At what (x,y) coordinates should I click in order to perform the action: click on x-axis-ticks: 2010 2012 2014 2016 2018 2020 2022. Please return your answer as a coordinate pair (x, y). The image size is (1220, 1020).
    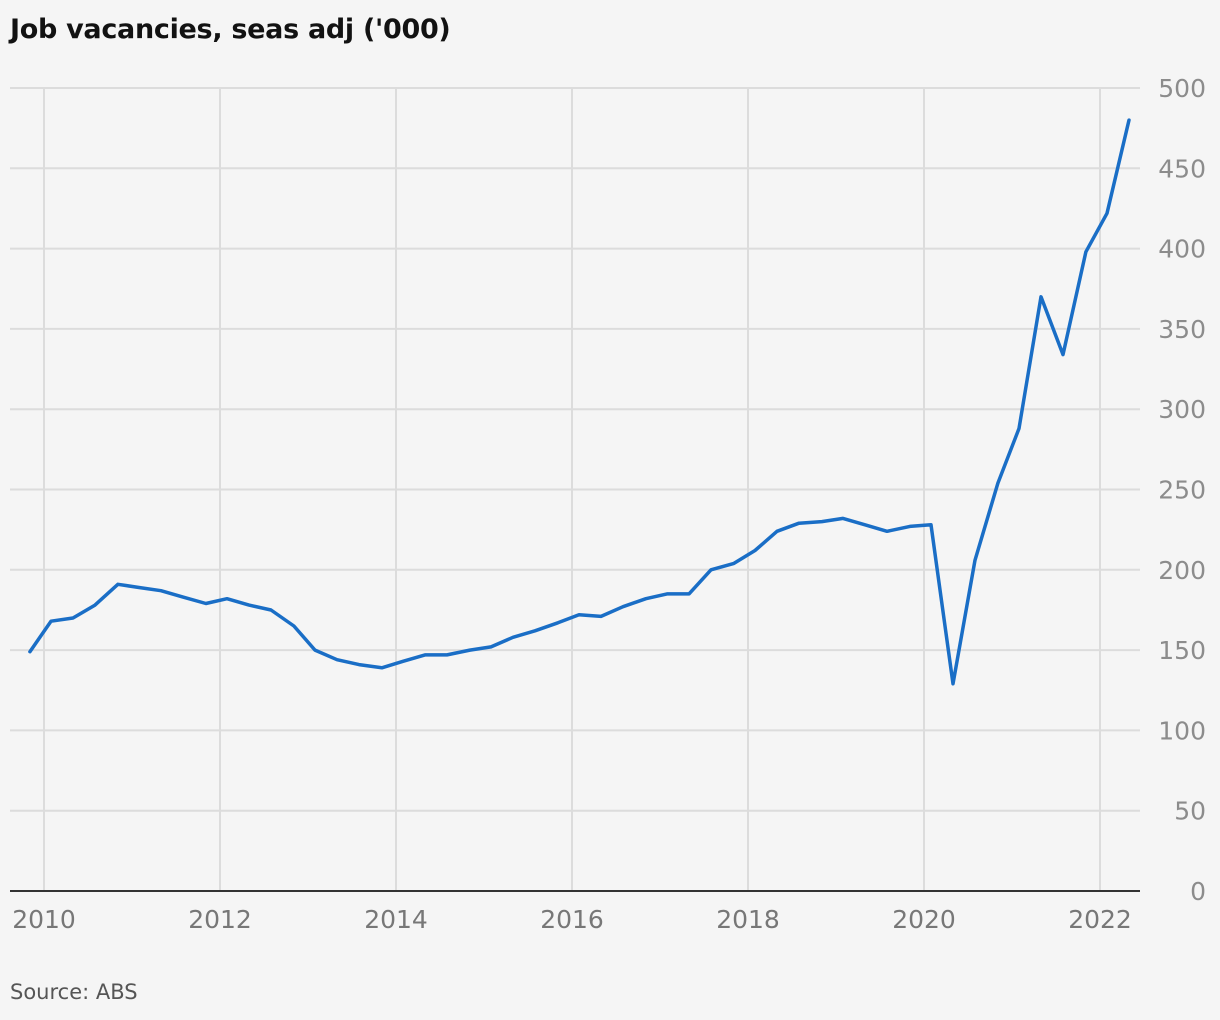
    Looking at the image, I should click on (572, 919).